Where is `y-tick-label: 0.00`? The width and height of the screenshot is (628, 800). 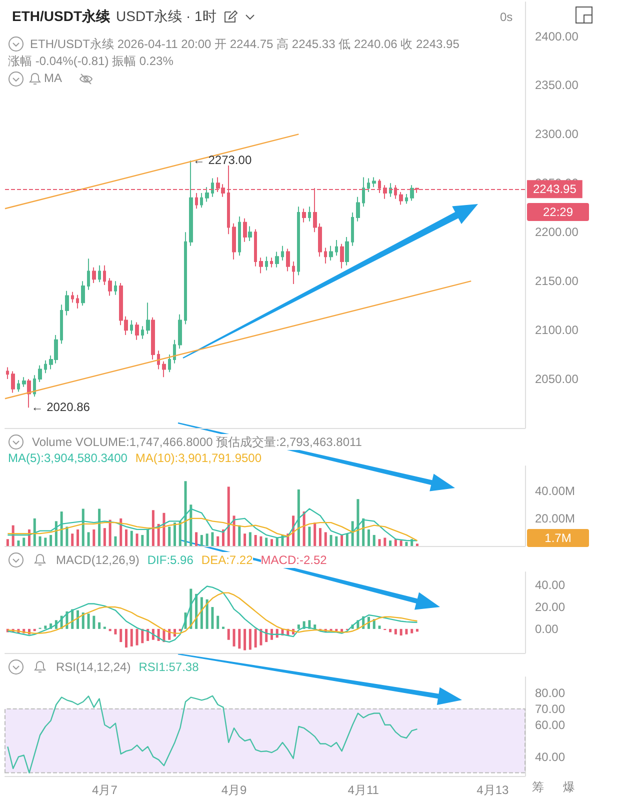
y-tick-label: 0.00 is located at coordinates (547, 629).